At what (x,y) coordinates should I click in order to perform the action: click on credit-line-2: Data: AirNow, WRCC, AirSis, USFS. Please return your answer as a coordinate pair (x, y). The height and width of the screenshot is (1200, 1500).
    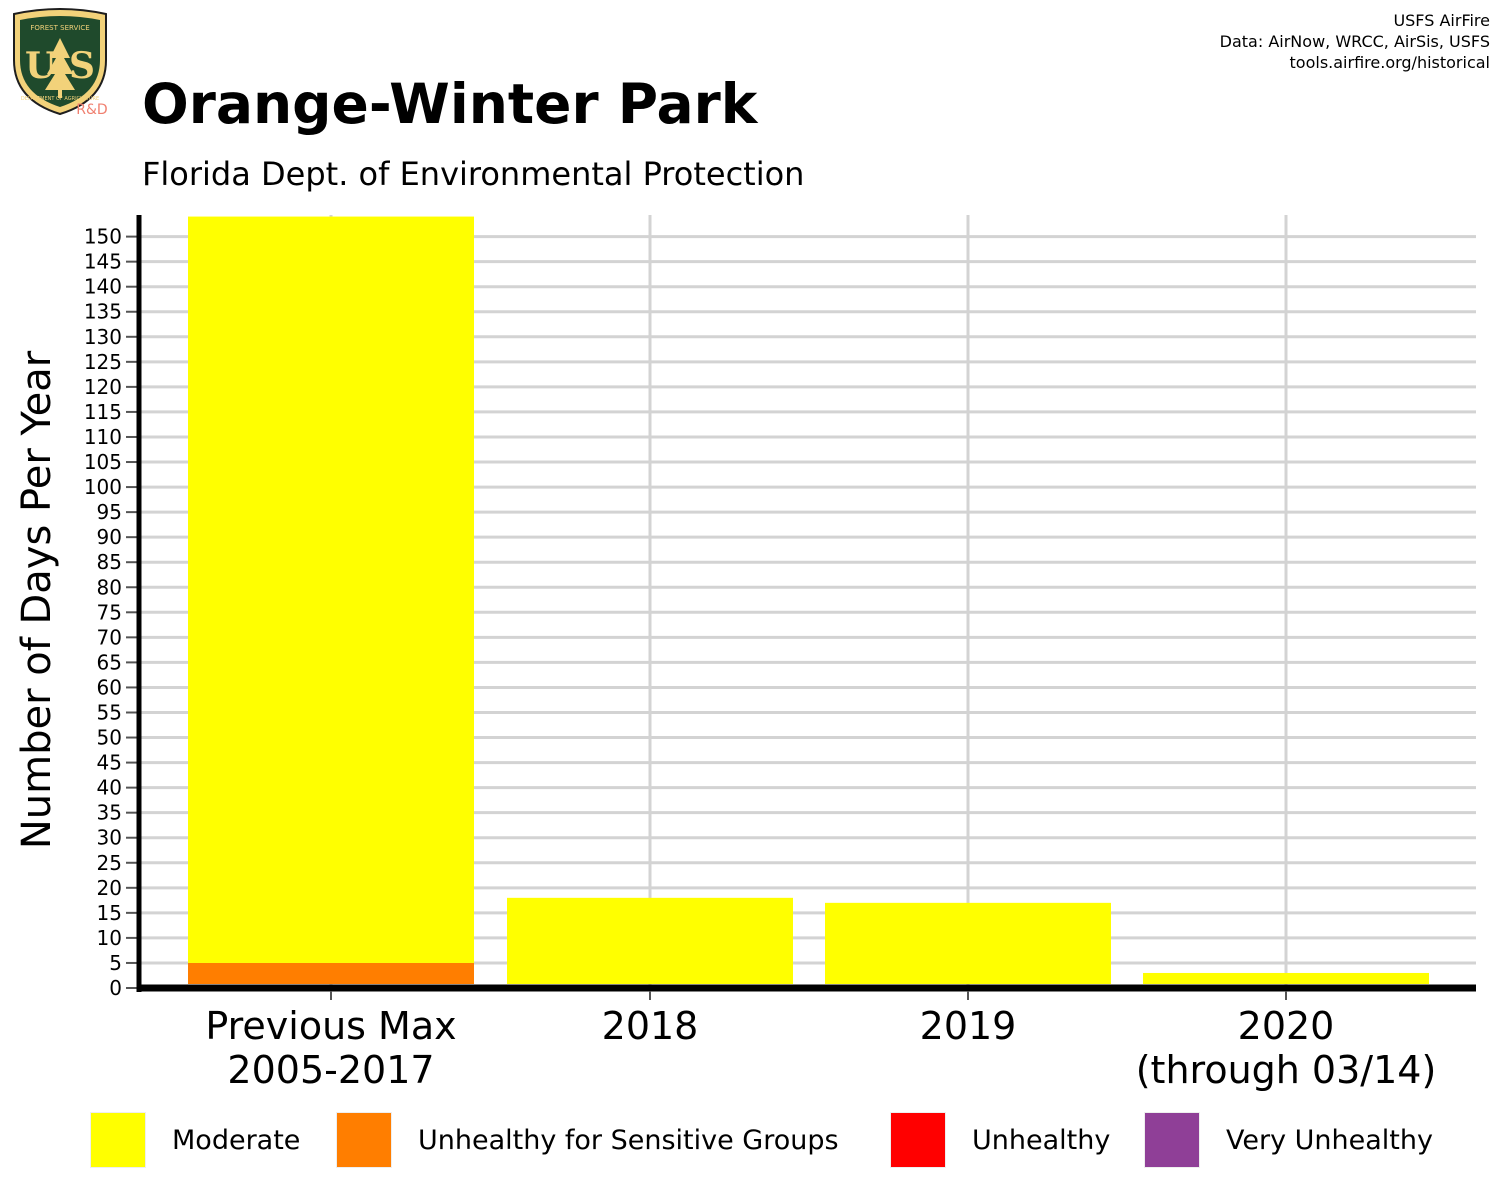
    Looking at the image, I should click on (1354, 41).